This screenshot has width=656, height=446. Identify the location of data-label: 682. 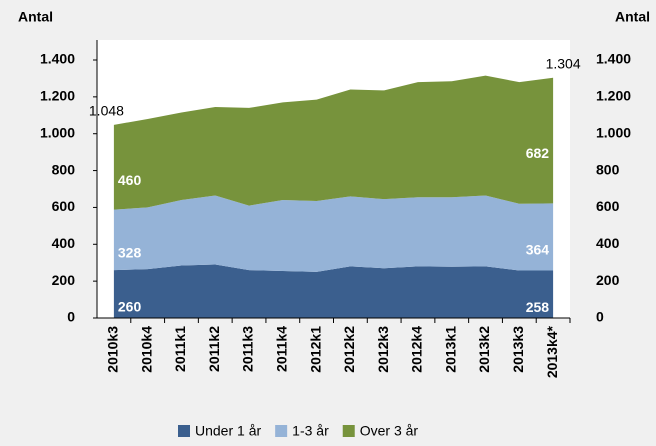
(538, 153).